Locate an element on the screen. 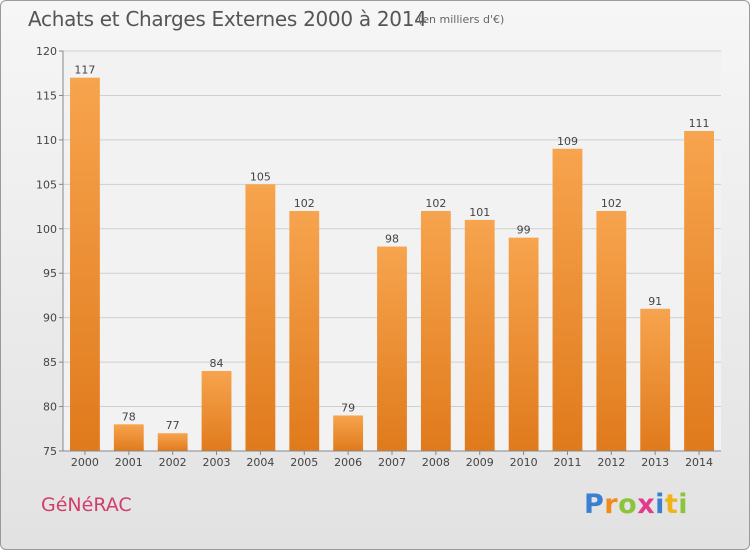 The image size is (750, 550). data-label: 79 is located at coordinates (348, 407).